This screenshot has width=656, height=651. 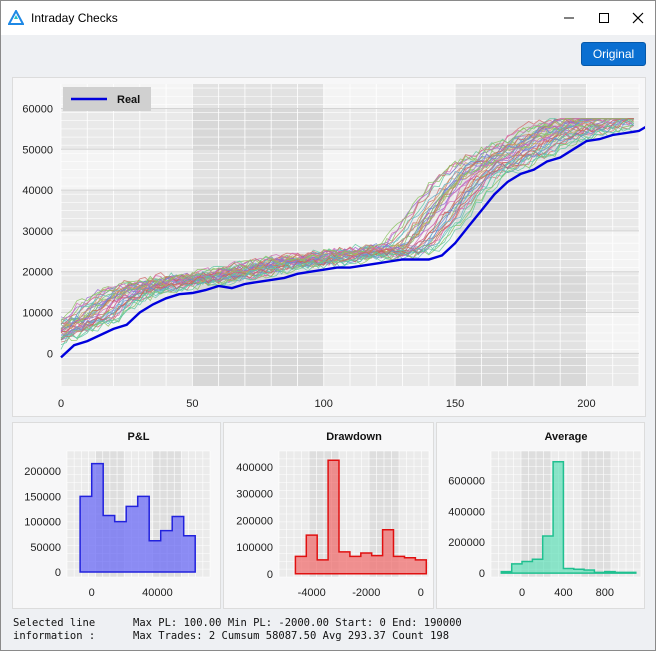 What do you see at coordinates (42, 497) in the screenshot?
I see `y-tick-label: 150000` at bounding box center [42, 497].